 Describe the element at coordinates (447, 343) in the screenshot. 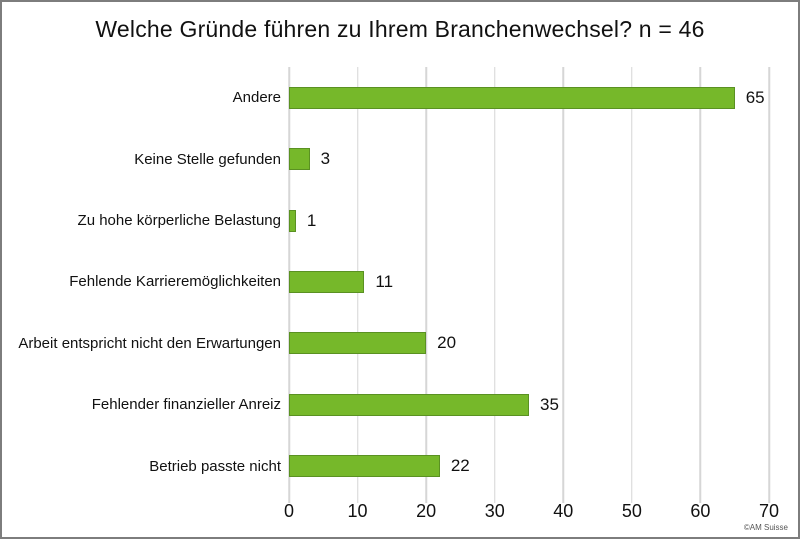

I see `bar-value-label: 20` at that location.